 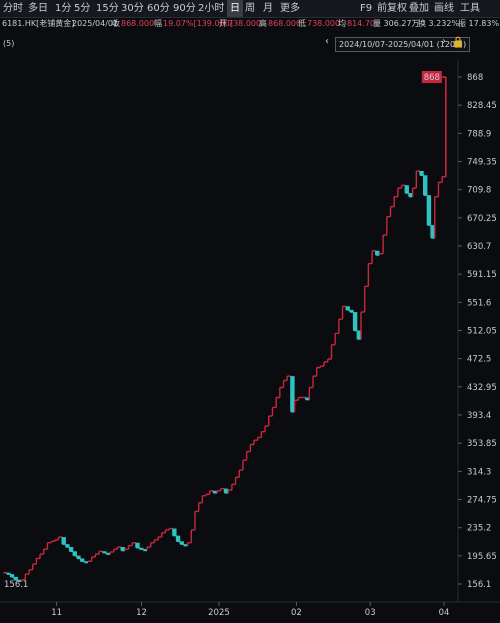 What do you see at coordinates (223, 23) in the screenshot?
I see `open-label: 开` at bounding box center [223, 23].